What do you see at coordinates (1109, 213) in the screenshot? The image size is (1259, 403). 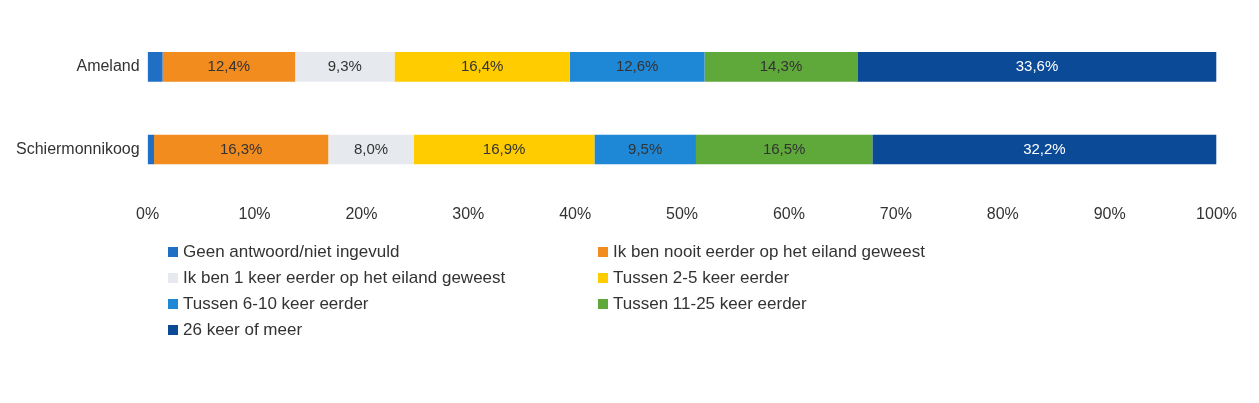 I see `x-tick-label: 90%` at bounding box center [1109, 213].